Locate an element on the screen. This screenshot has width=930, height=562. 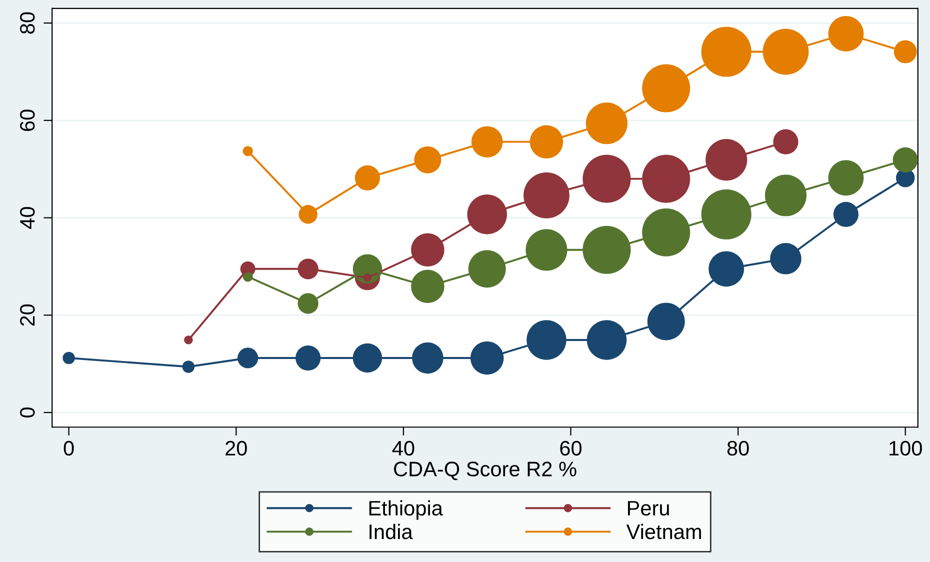
legend-label: Peru is located at coordinates (648, 508).